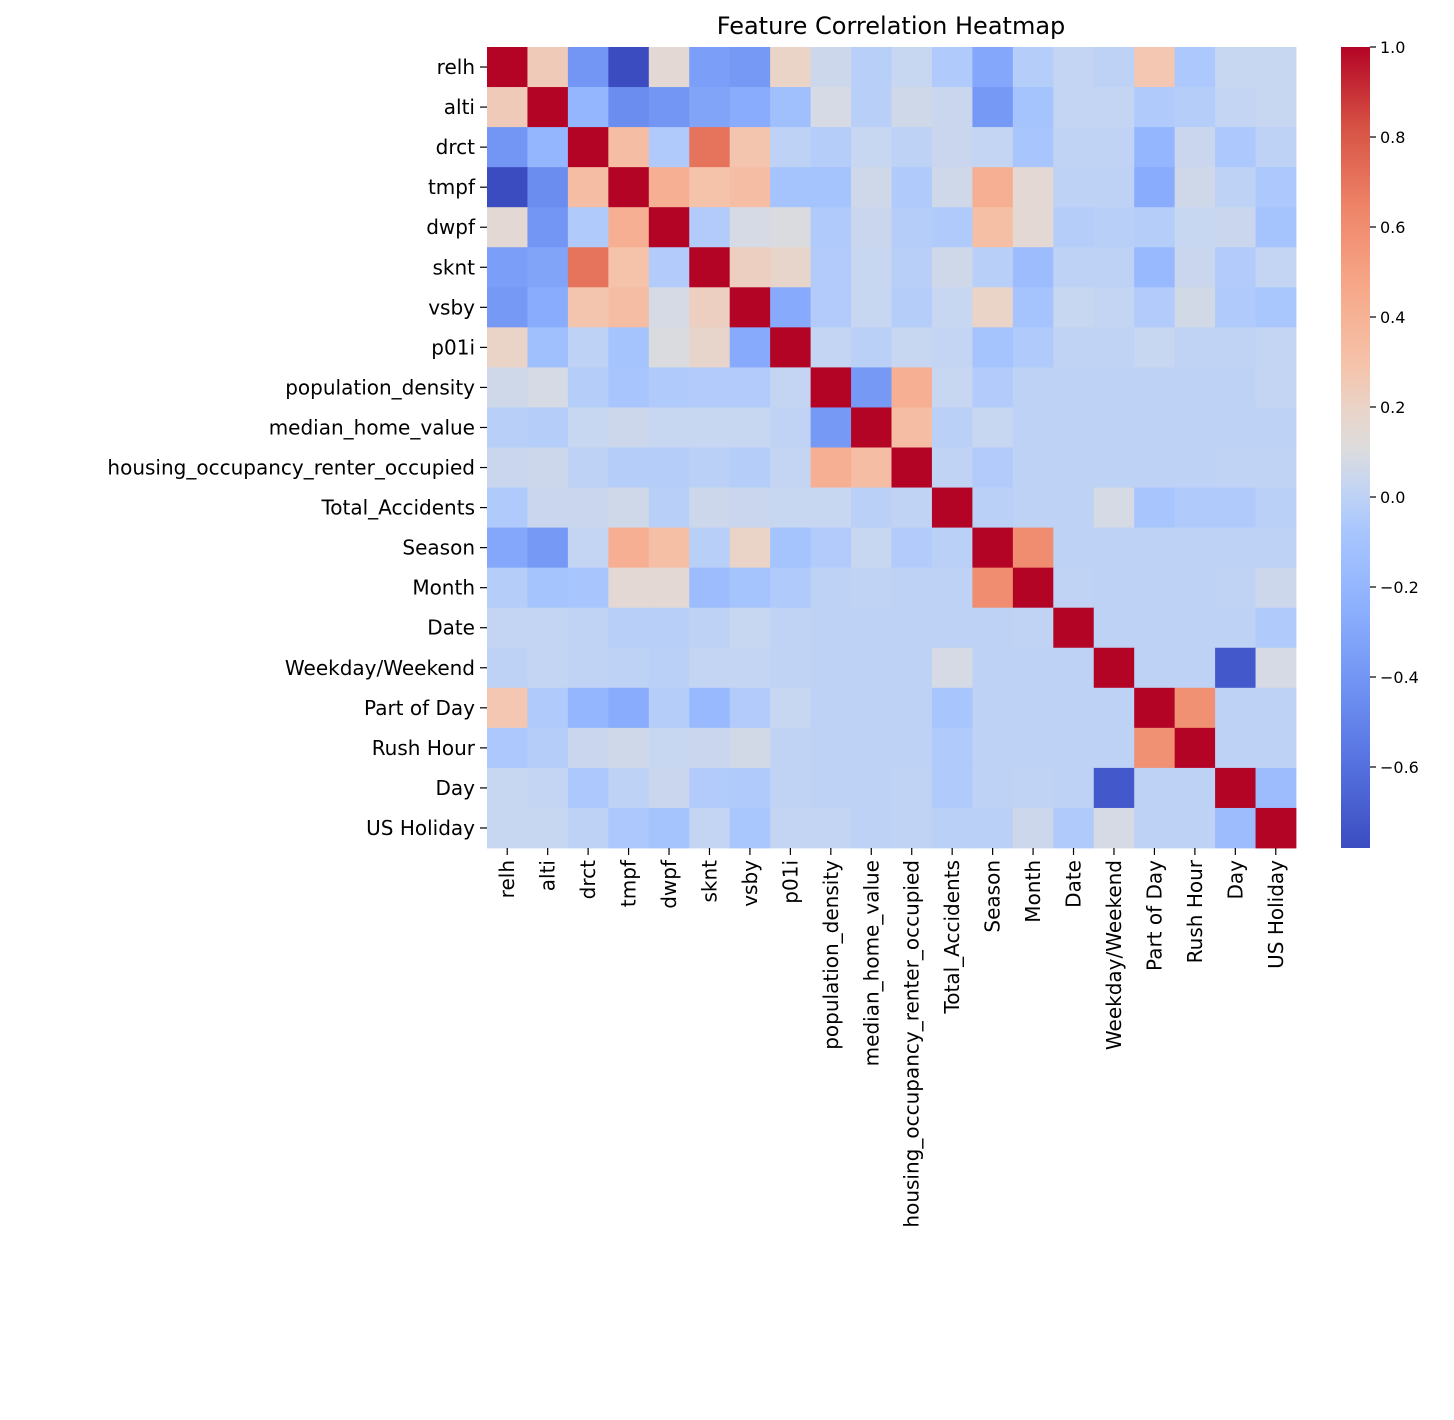  Describe the element at coordinates (912, 1044) in the screenshot. I see `x-tick-label: housing_occupancy_renter_occupied` at that location.